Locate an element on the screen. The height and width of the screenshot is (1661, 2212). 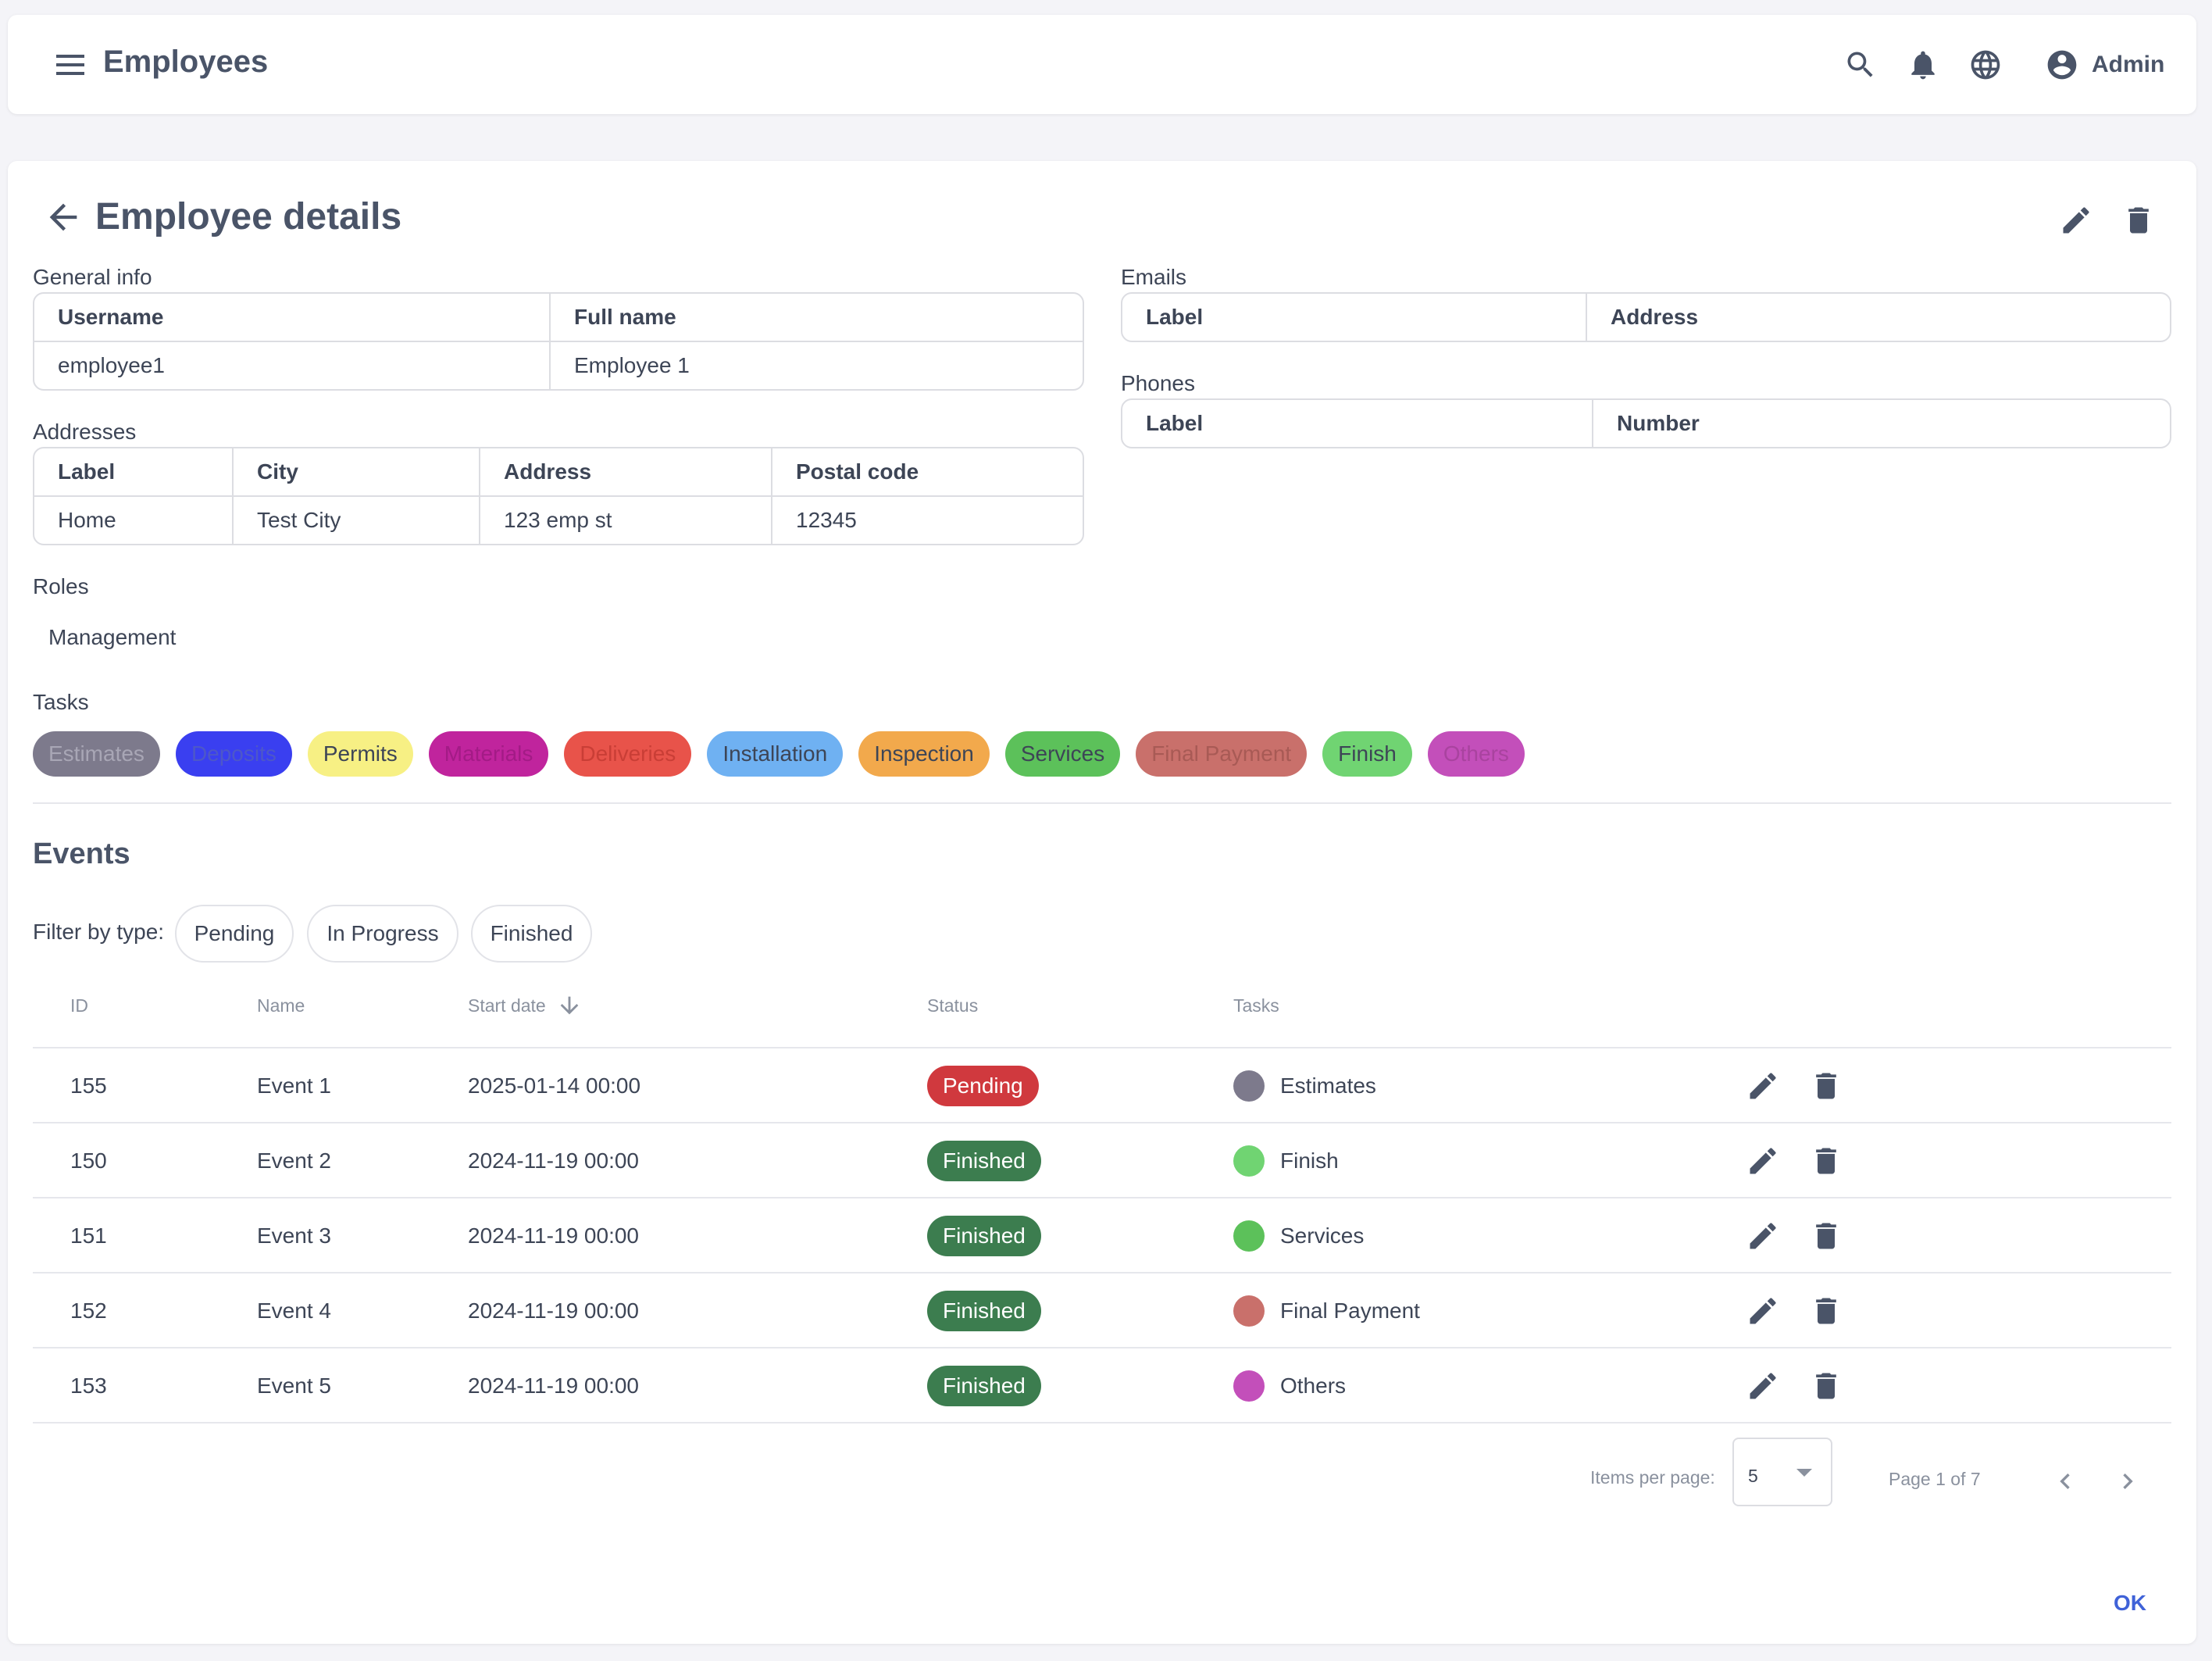
event-id: 152 is located at coordinates (88, 1310).